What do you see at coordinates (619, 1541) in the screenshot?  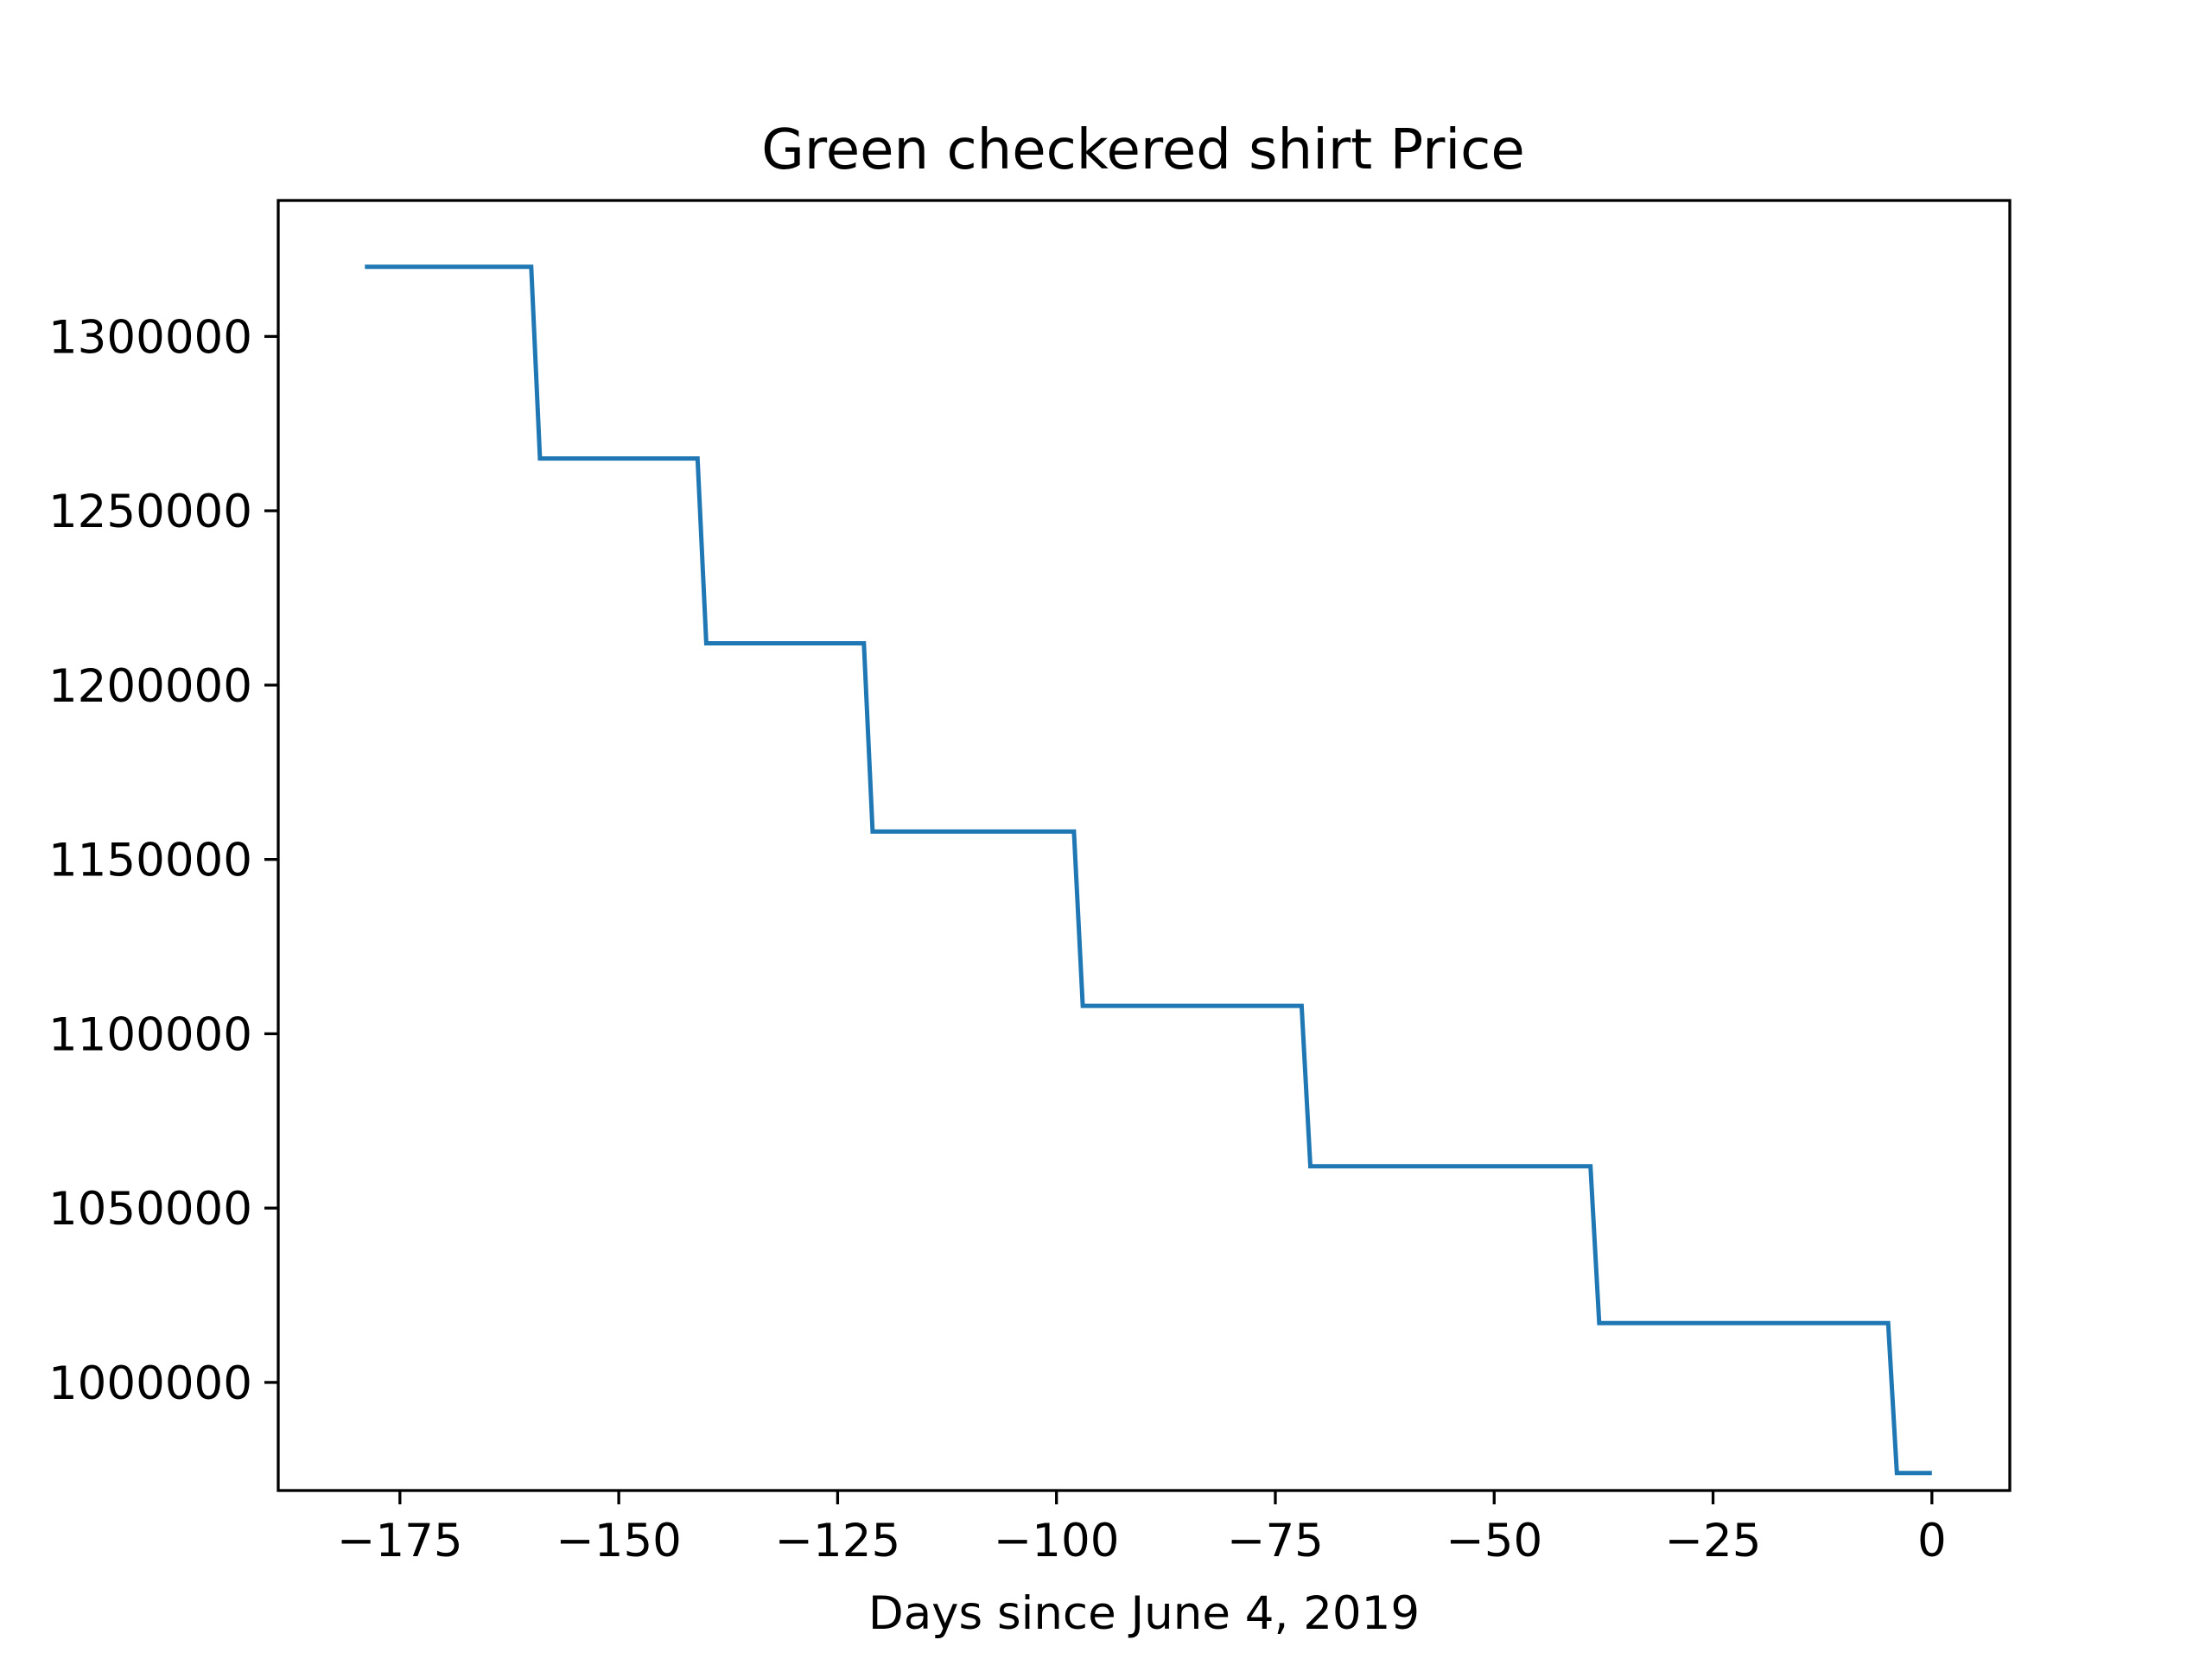 I see `x-tick-label: −150` at bounding box center [619, 1541].